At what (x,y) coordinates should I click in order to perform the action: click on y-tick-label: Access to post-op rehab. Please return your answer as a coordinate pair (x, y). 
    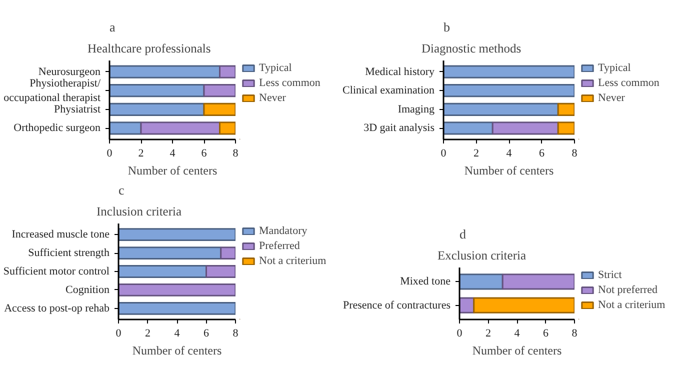
    Looking at the image, I should click on (57, 308).